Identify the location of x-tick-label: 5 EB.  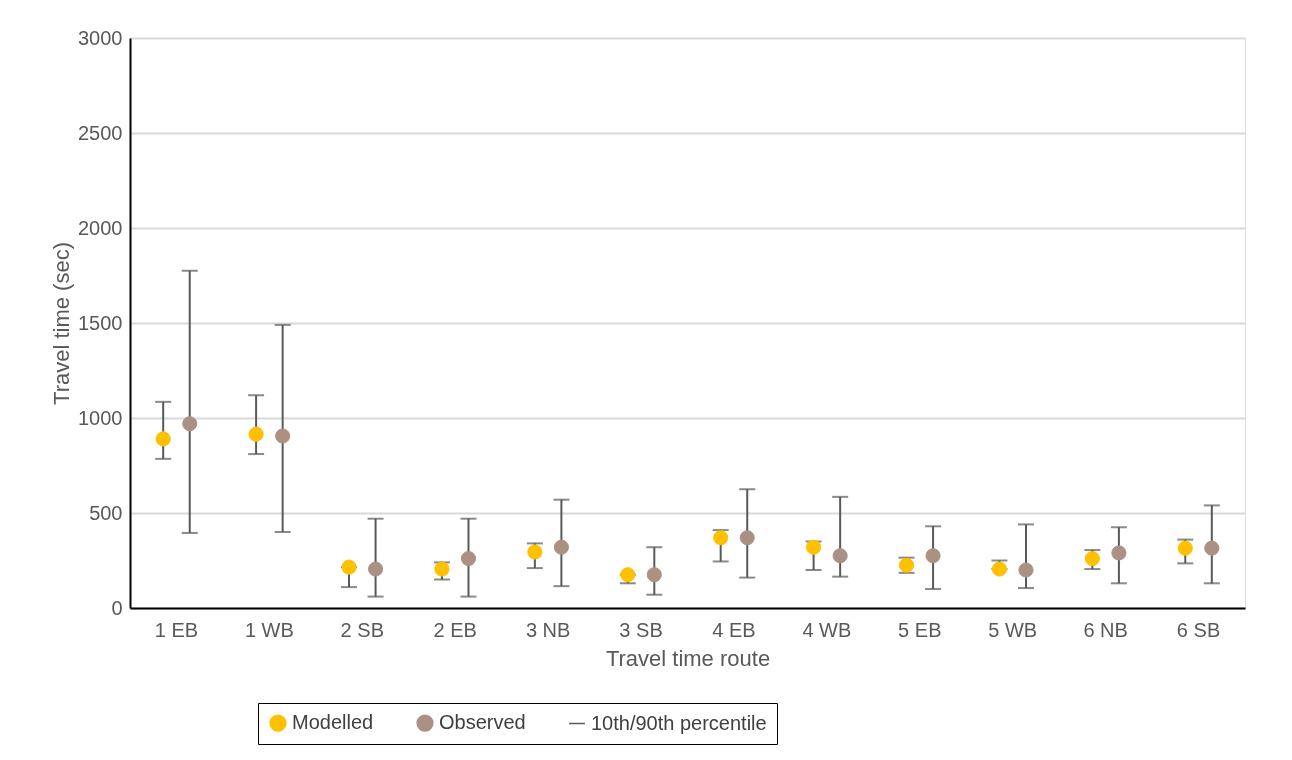
(920, 629).